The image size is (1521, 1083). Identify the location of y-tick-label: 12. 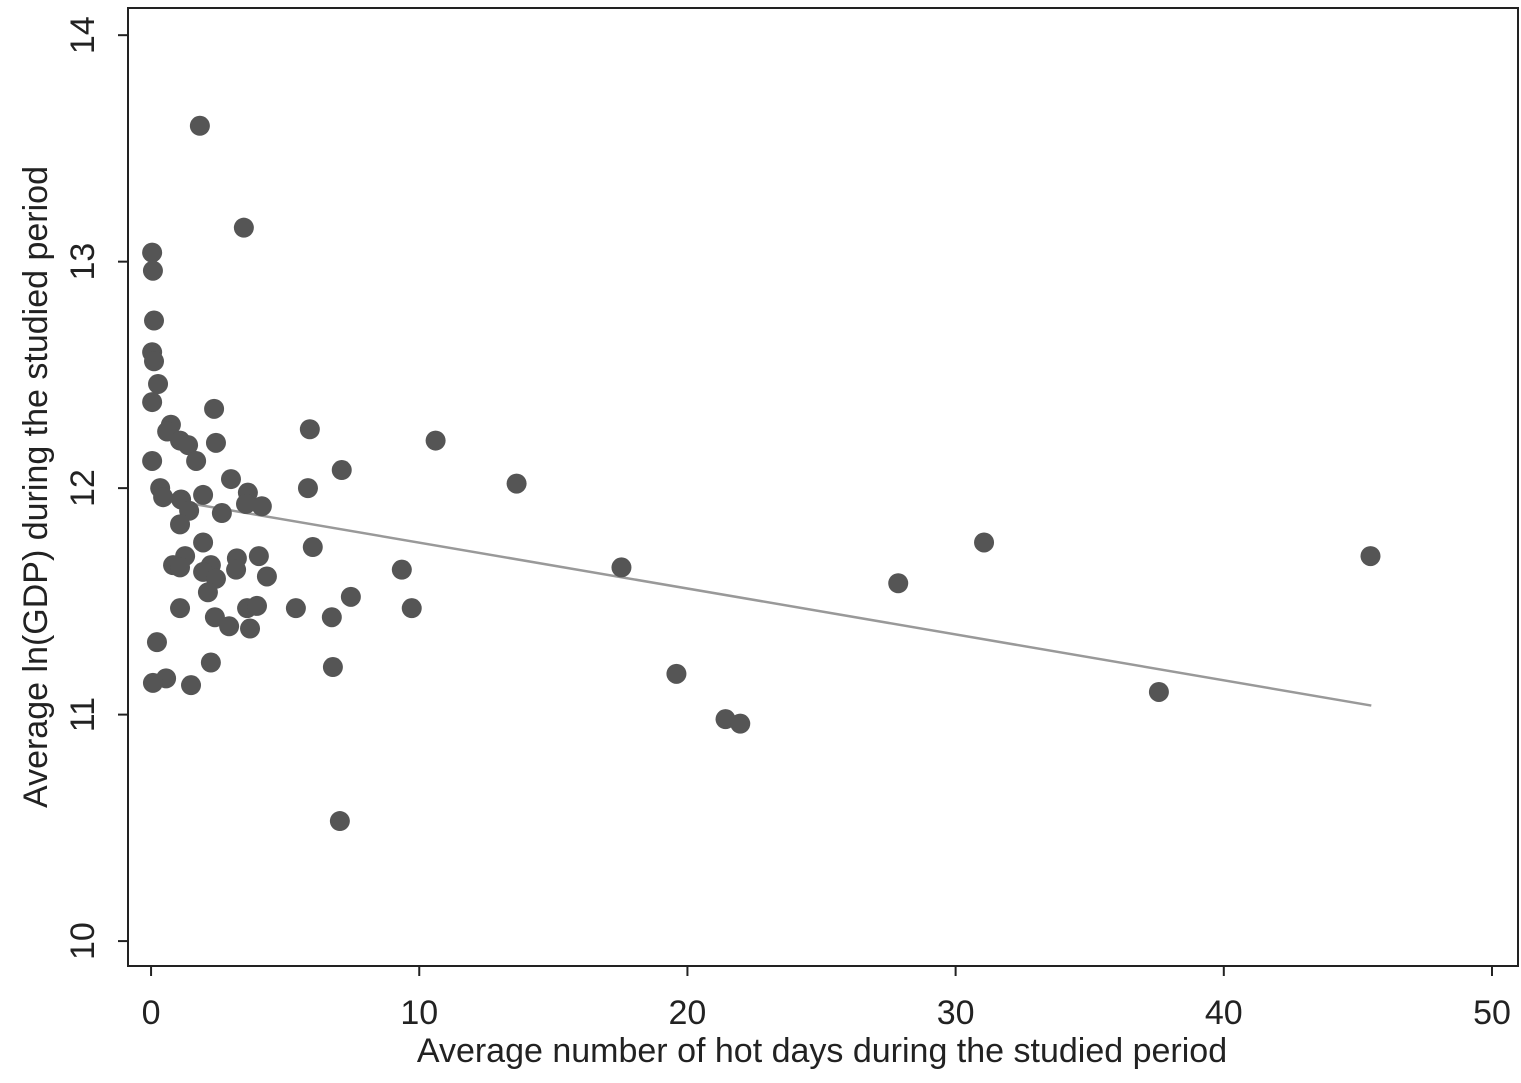
(83, 488).